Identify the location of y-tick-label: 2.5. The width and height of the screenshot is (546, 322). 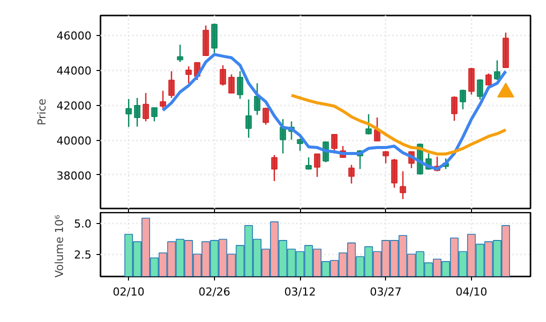
(83, 255).